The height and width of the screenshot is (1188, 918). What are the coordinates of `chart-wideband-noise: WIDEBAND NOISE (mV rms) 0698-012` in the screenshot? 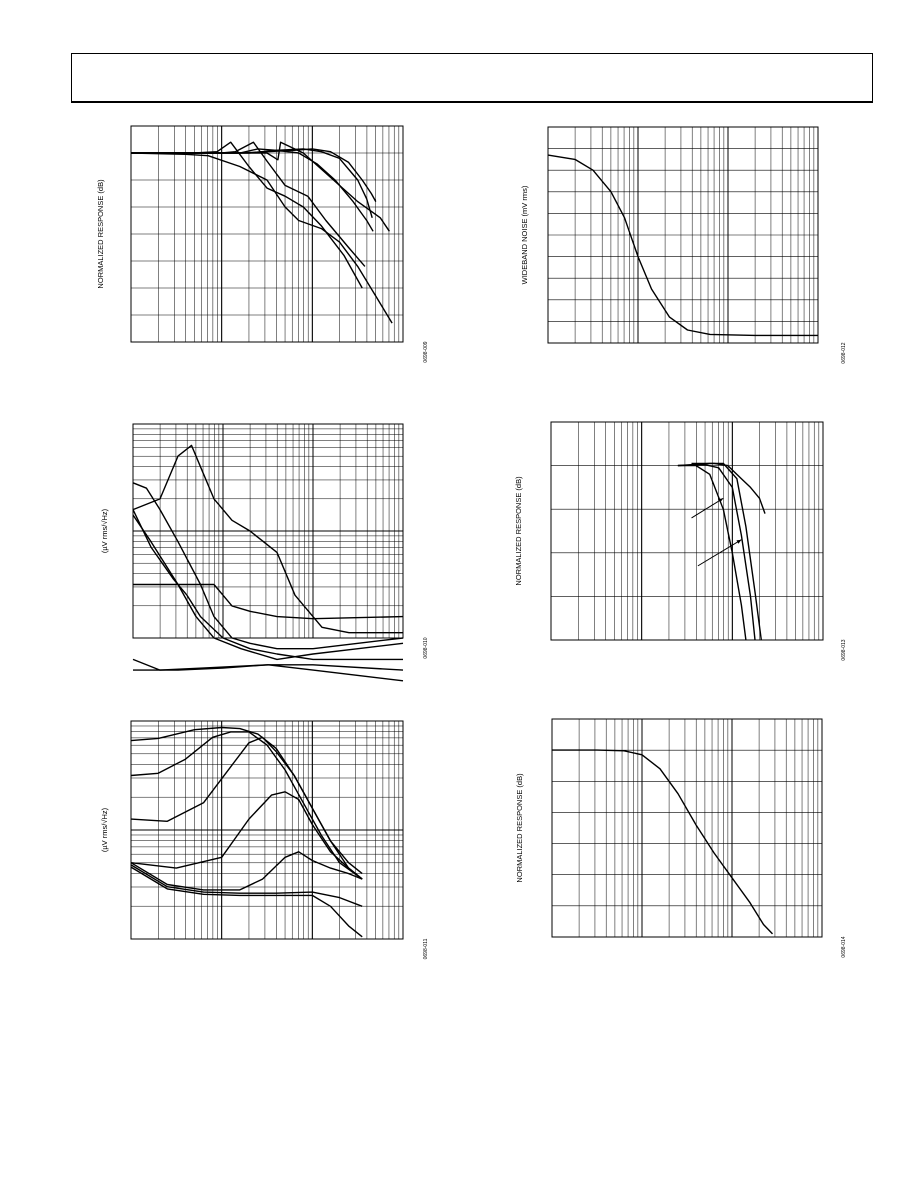 It's located at (683, 245).